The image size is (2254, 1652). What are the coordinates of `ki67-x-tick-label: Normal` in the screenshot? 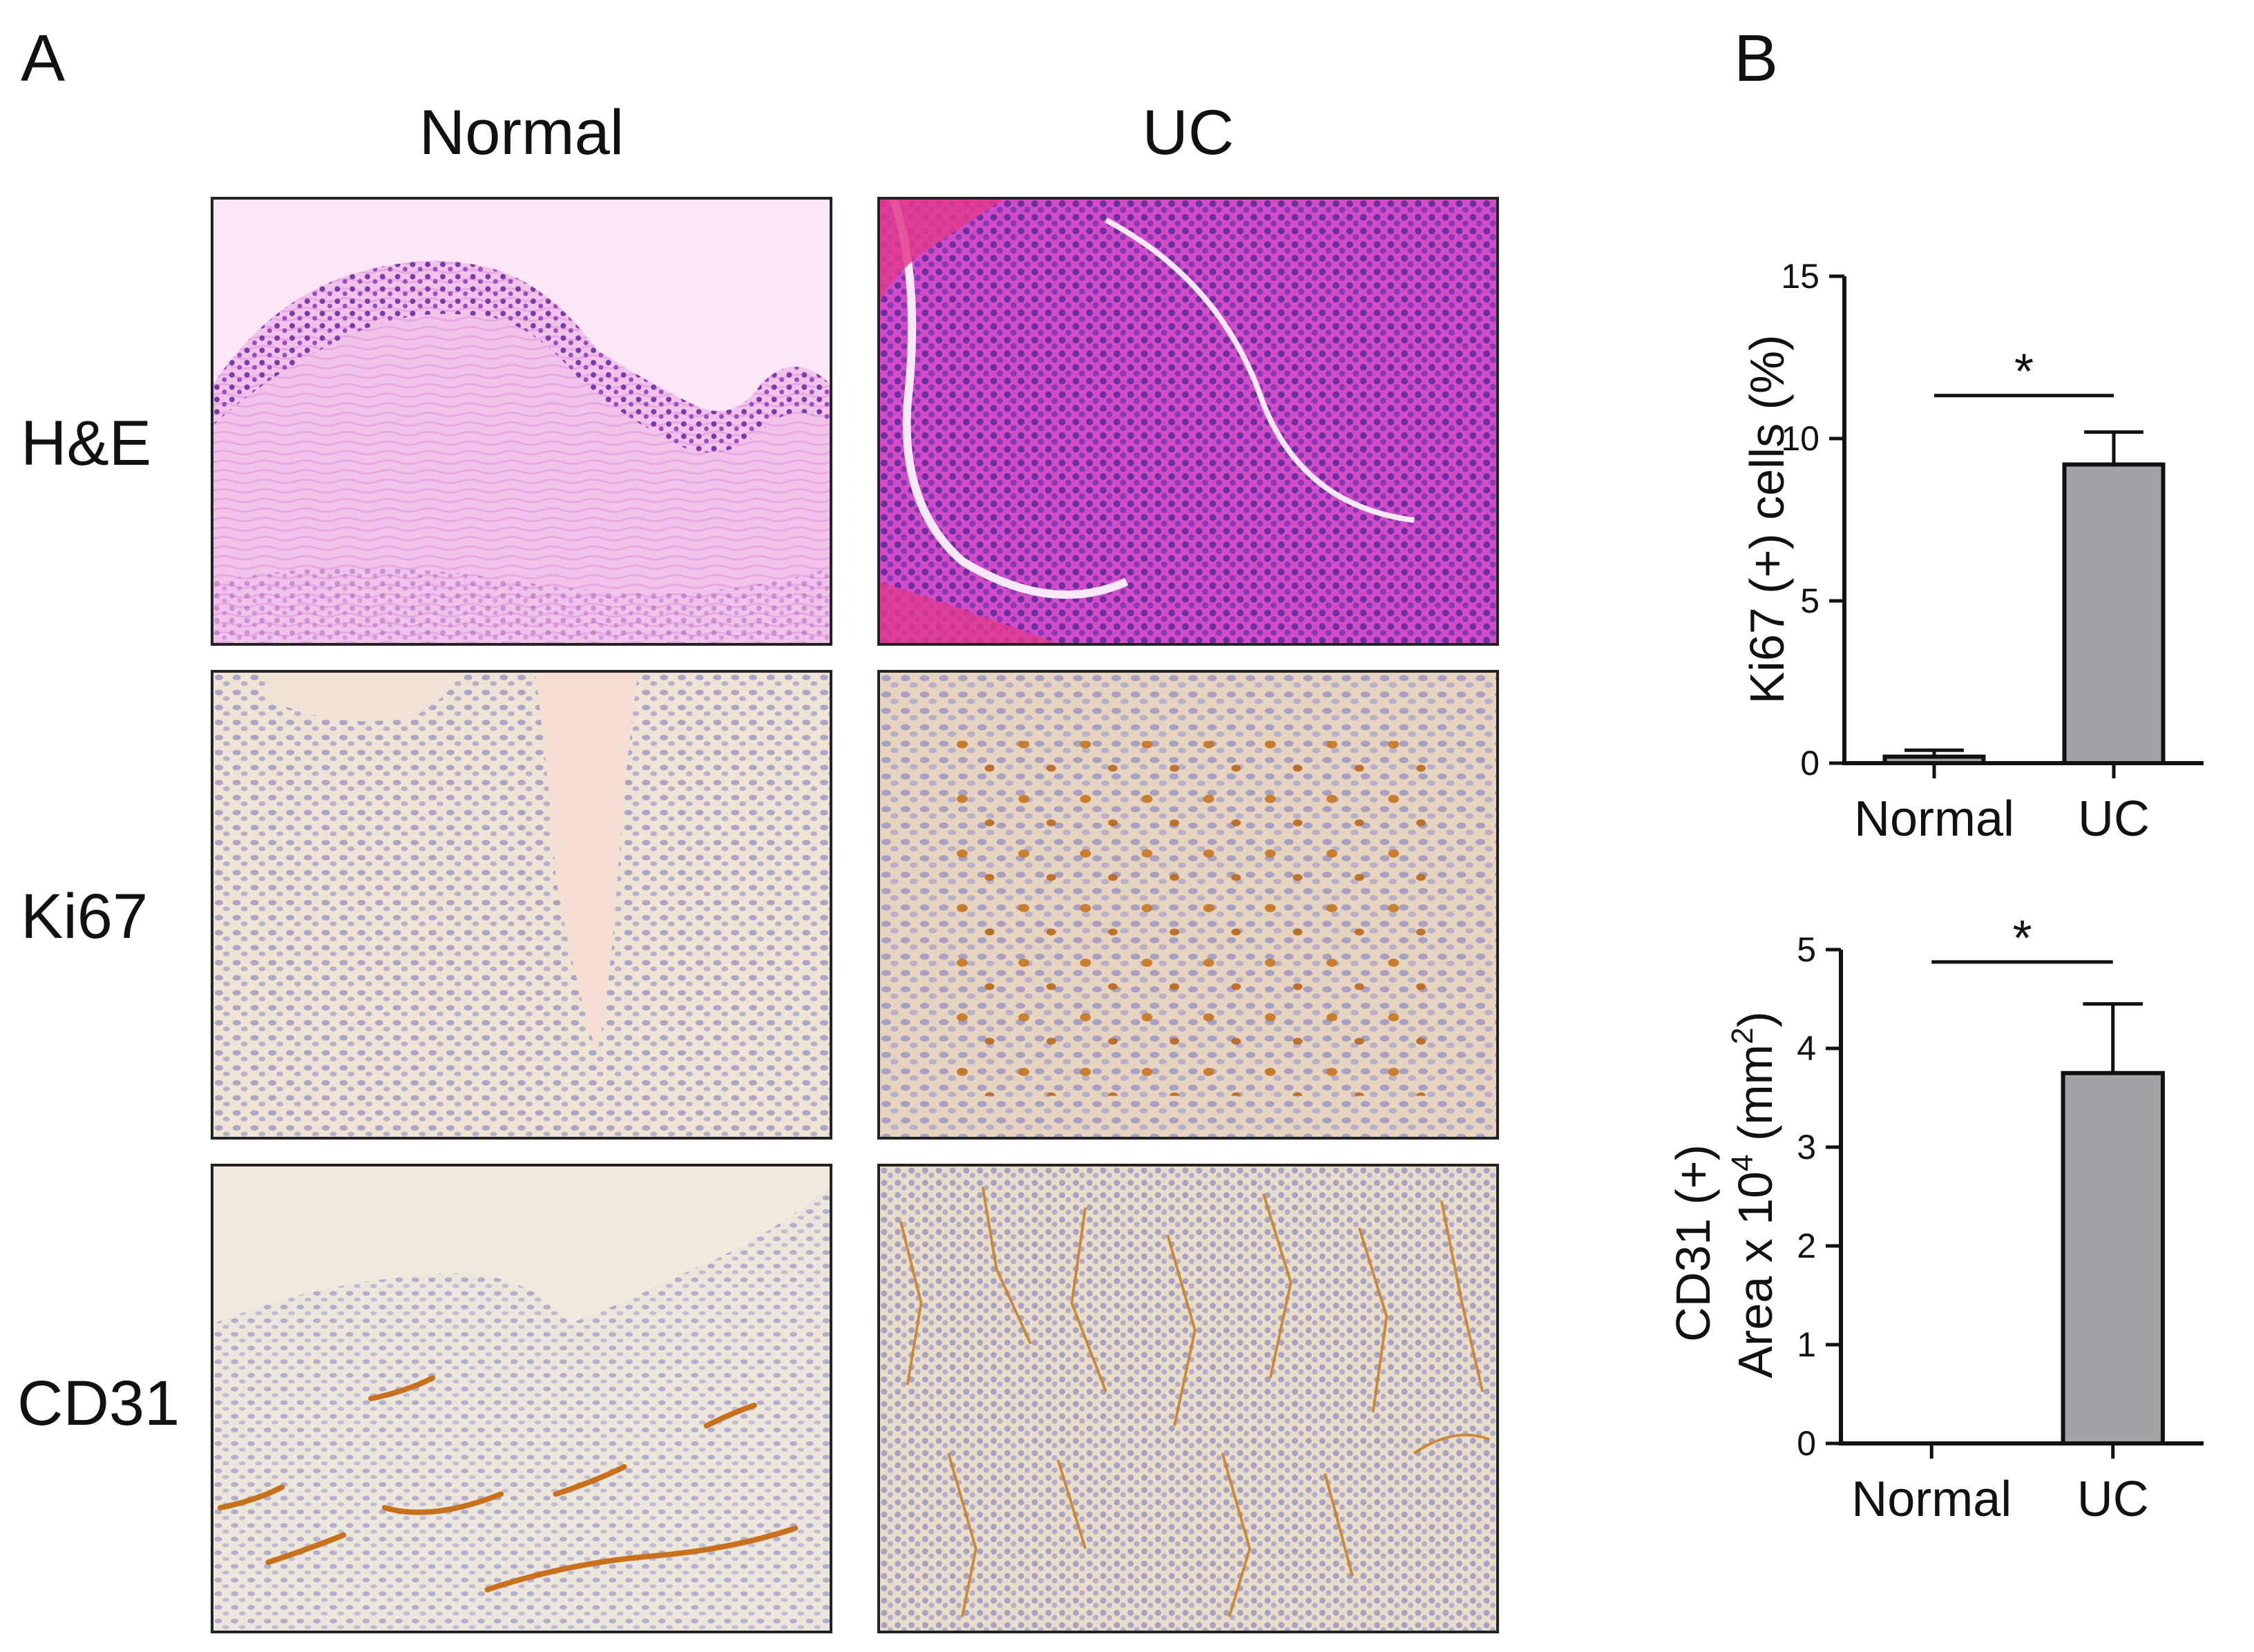 It's located at (1934, 819).